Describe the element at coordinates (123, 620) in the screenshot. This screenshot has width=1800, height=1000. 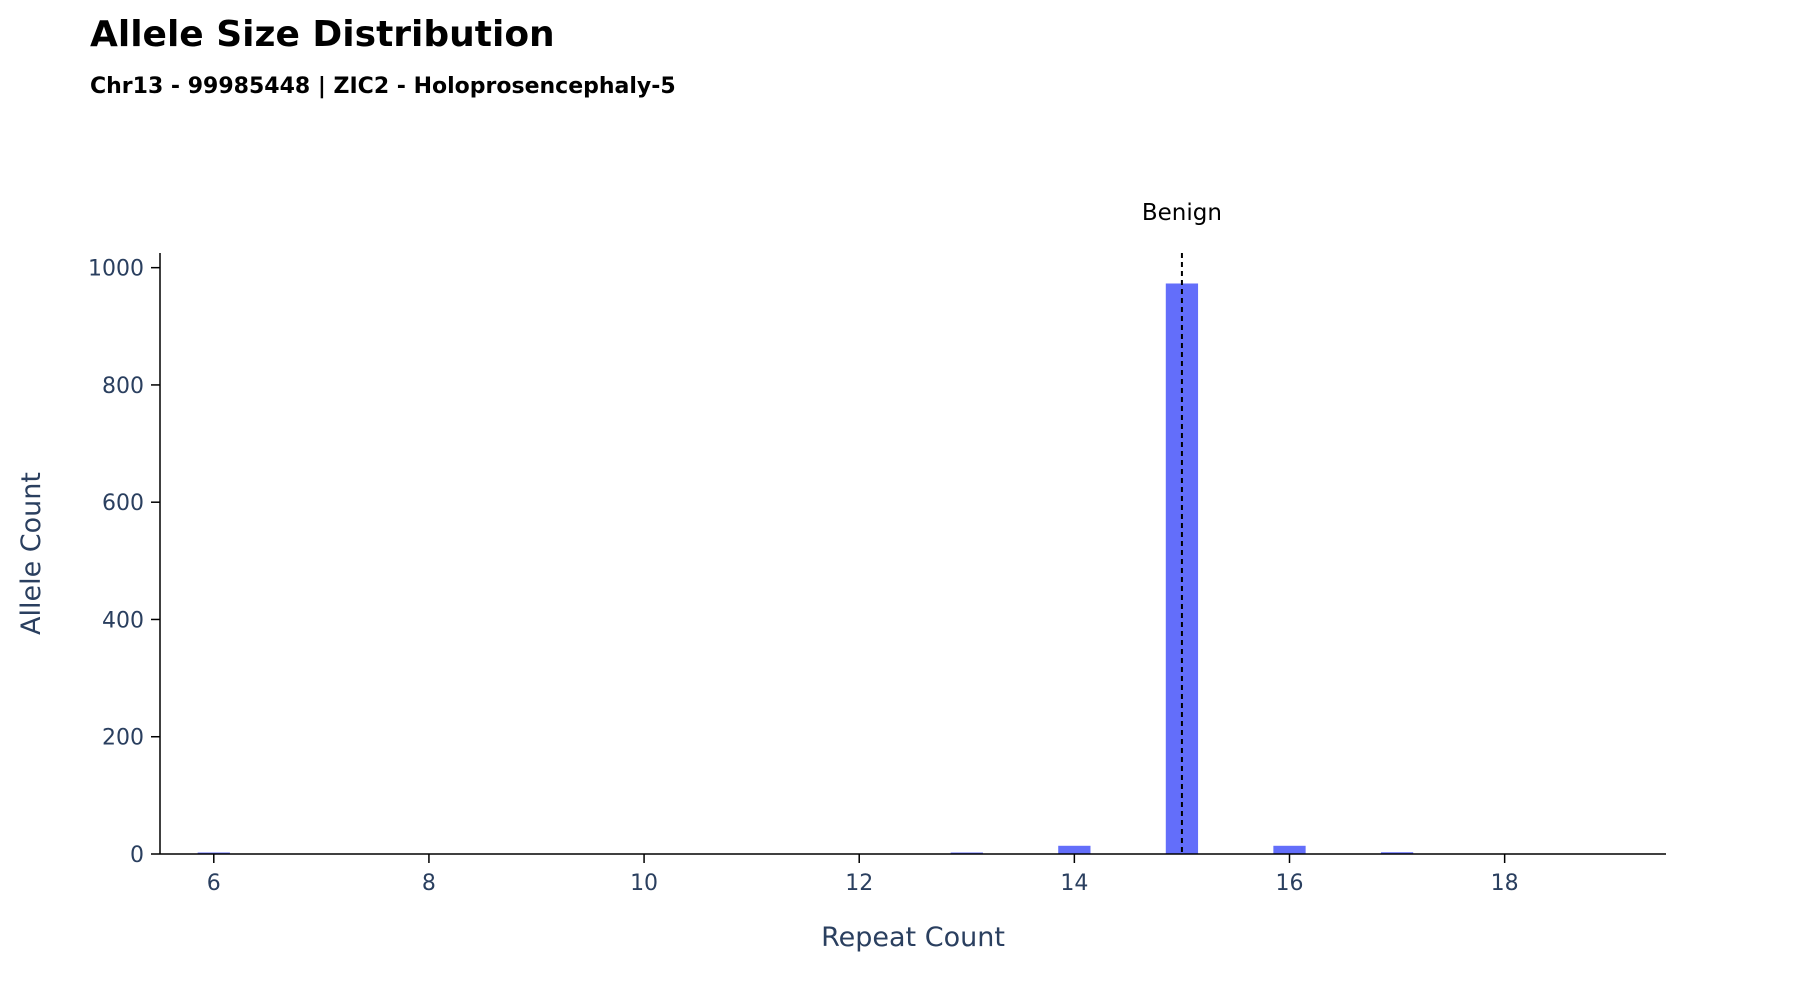
I see `y-tick-label: 400` at that location.